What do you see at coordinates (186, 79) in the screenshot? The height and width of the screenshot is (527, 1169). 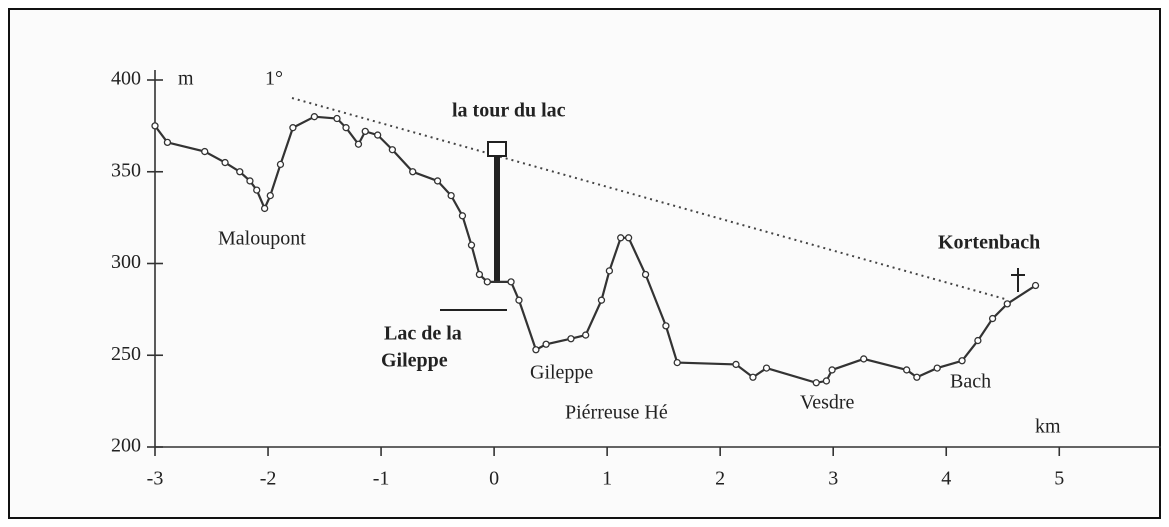 I see `y-axis-label: m` at bounding box center [186, 79].